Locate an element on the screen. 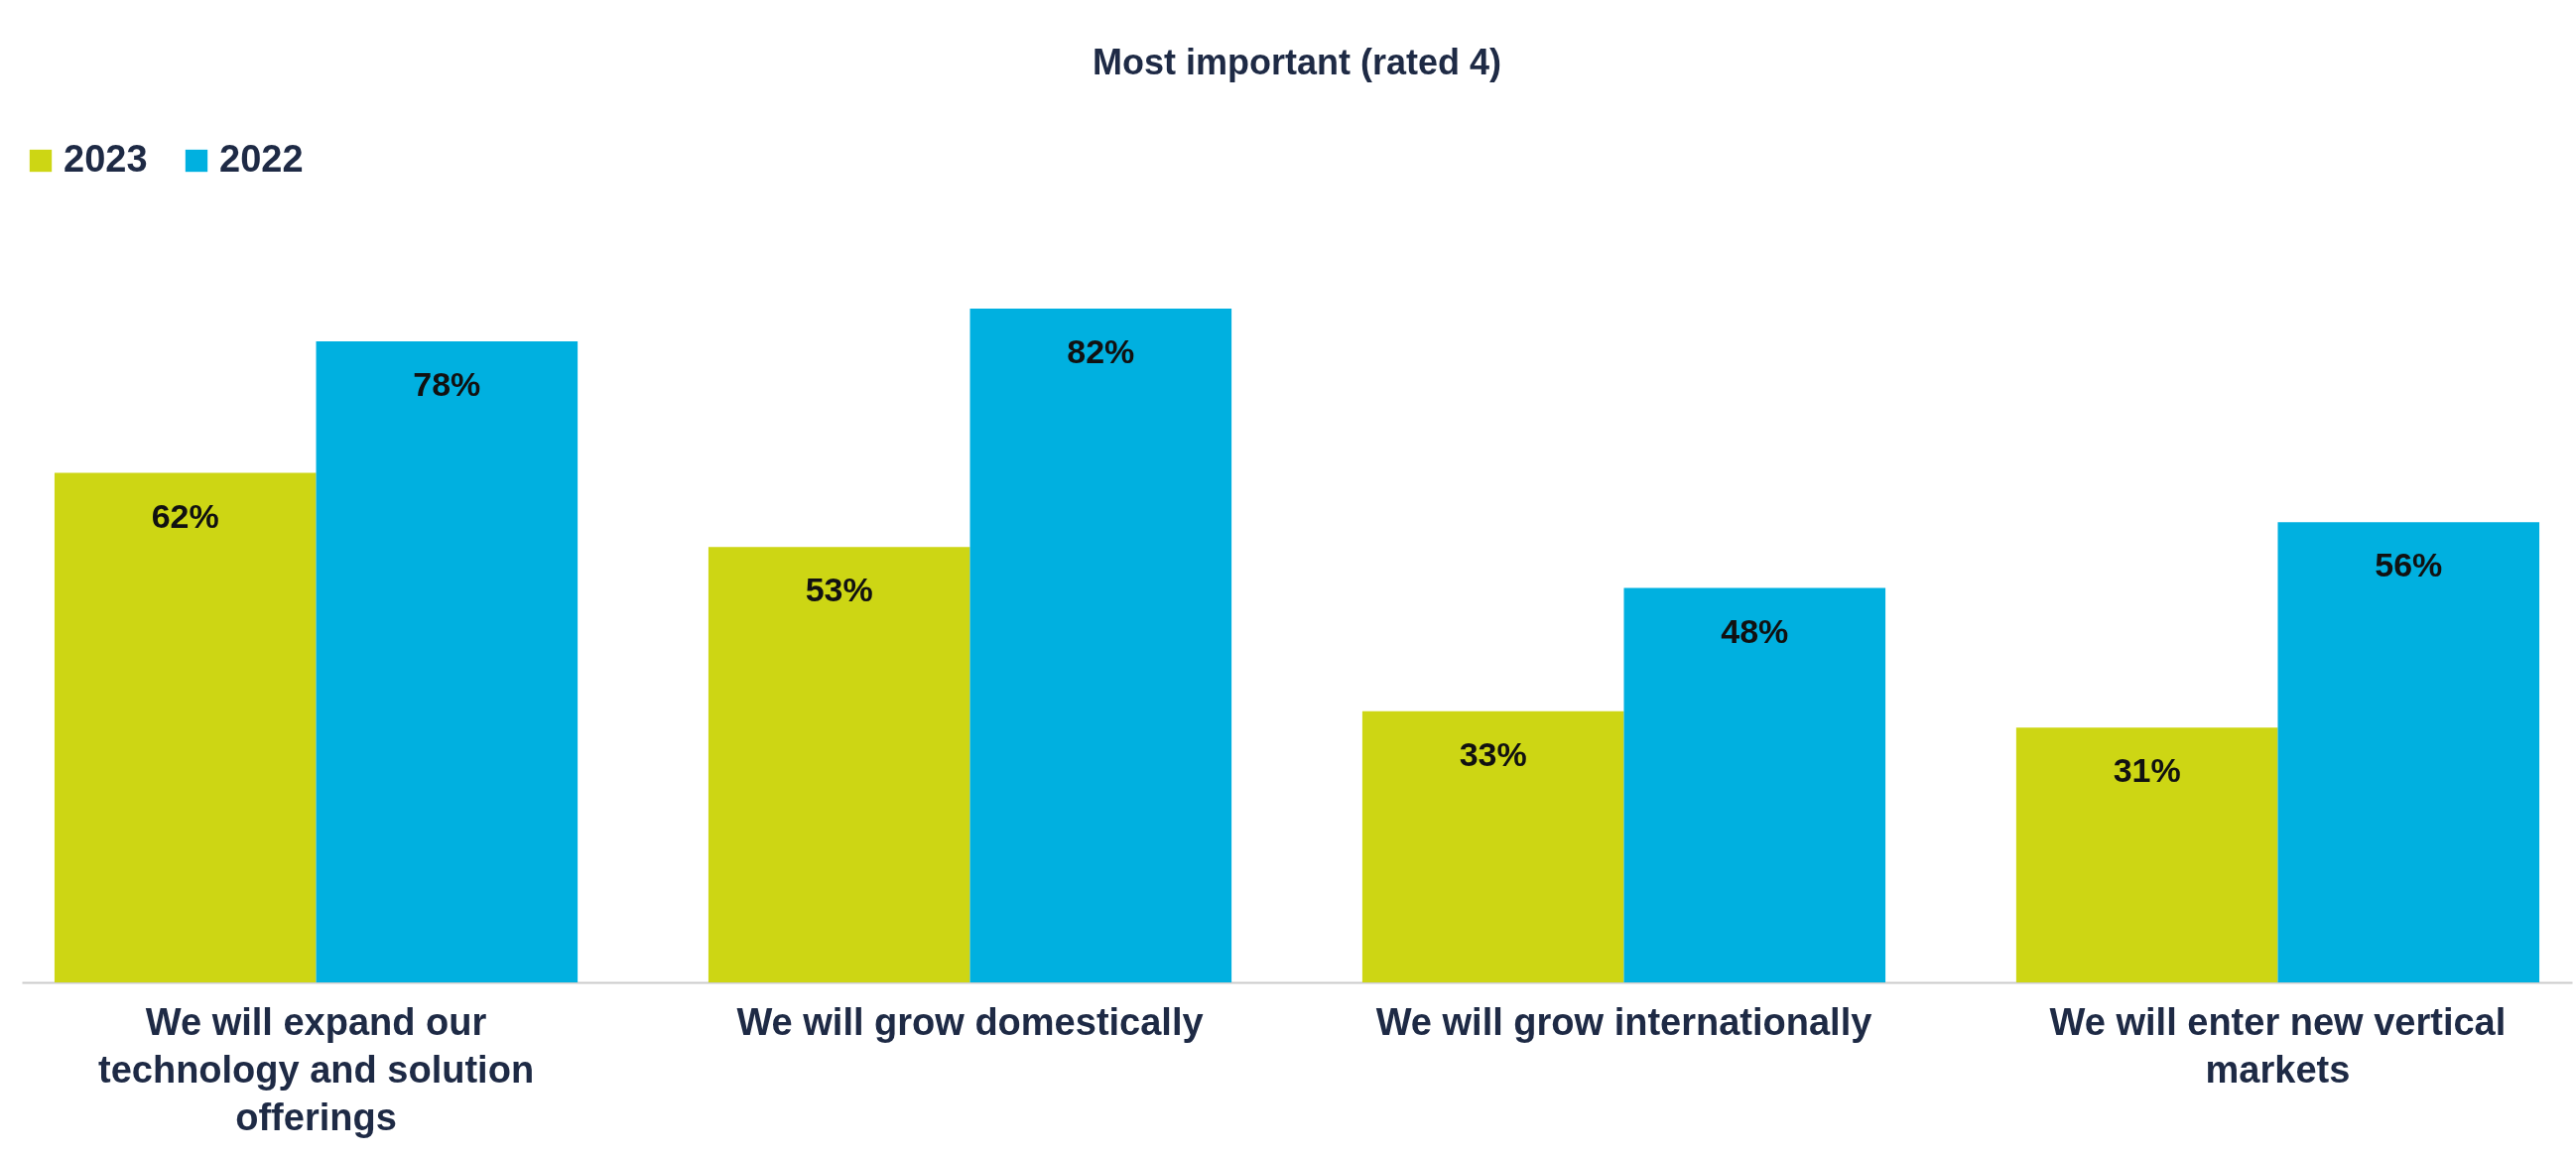 The width and height of the screenshot is (2576, 1159). x-tick-label: We will grow domestically is located at coordinates (970, 1022).